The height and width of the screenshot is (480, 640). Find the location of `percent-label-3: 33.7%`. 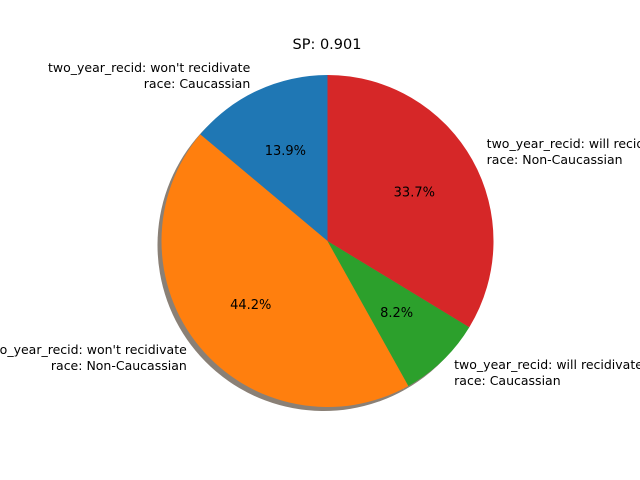

percent-label-3: 33.7% is located at coordinates (414, 193).